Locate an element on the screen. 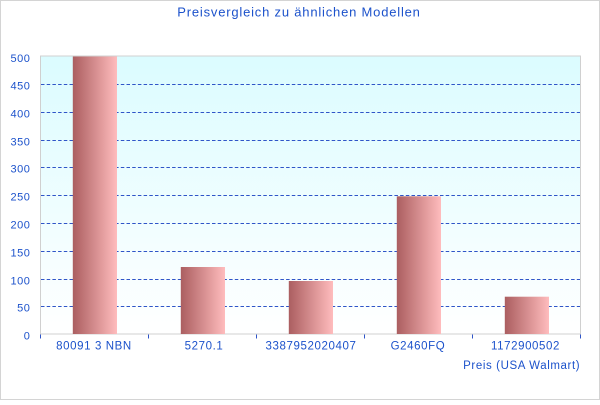 The image size is (600, 405). svg-text: G2460FQ is located at coordinates (418, 347).